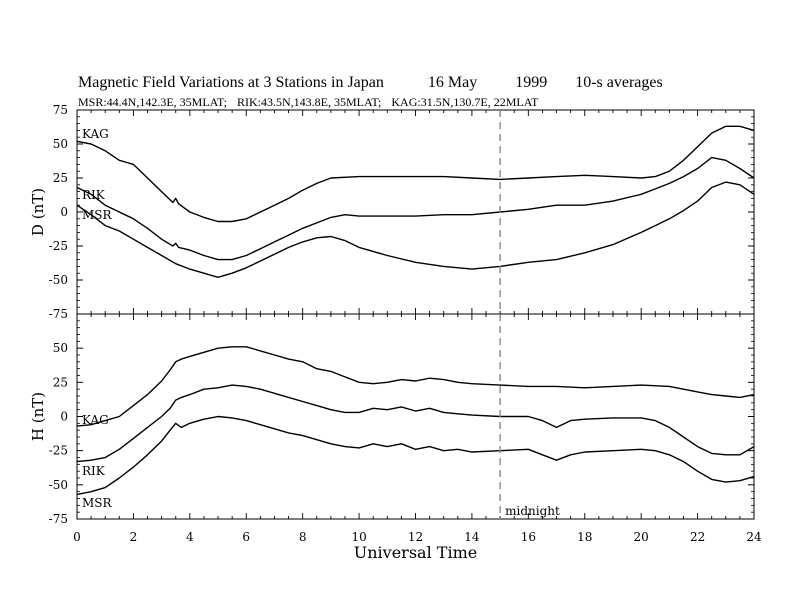  I want to click on h-panel-label-kag: KAG, so click(95, 420).